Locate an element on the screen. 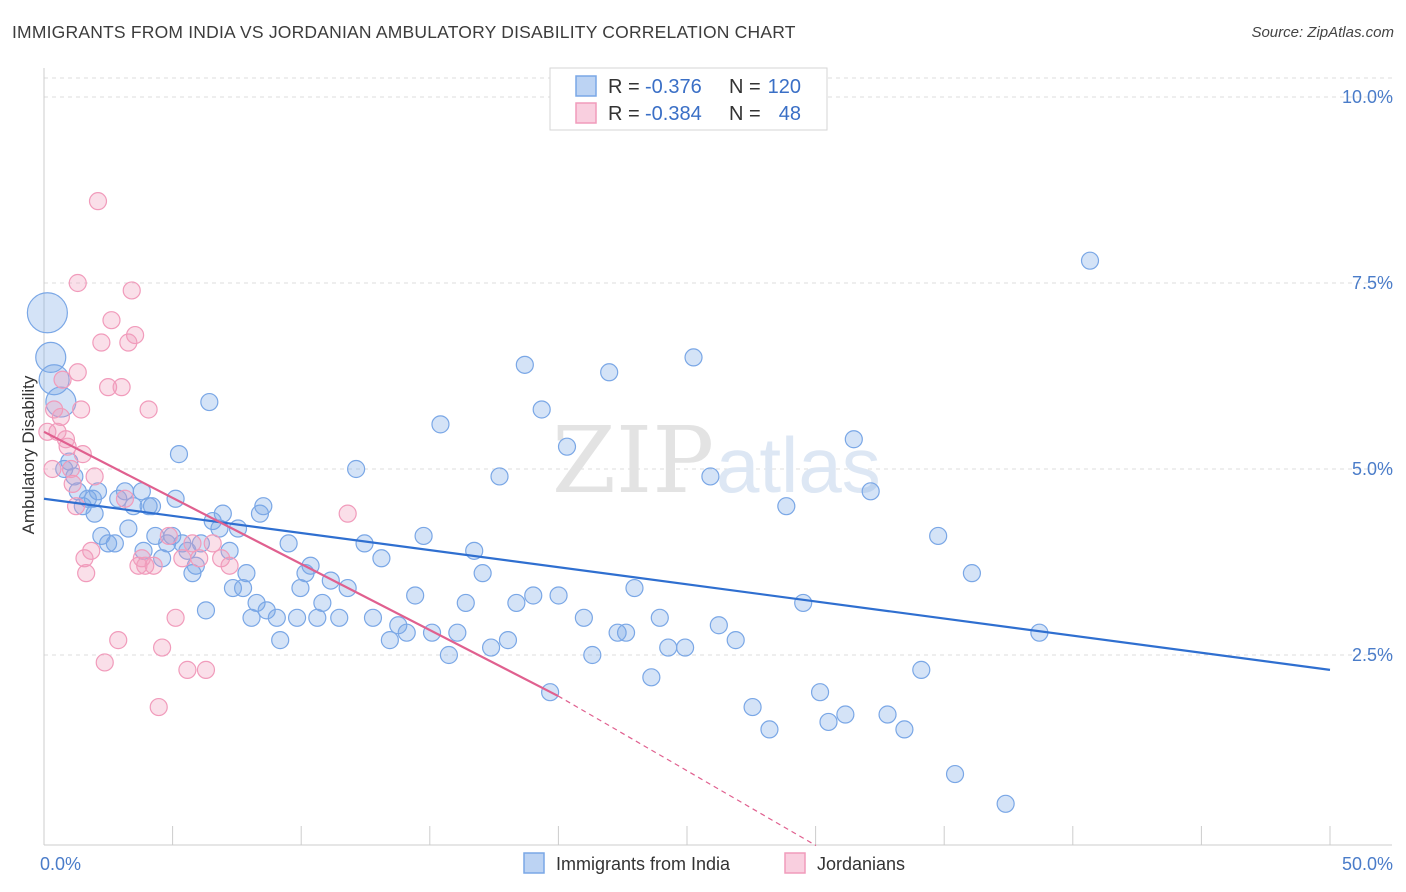 This screenshot has height=892, width=1406. legend-r-value: -0.384 is located at coordinates (673, 114).